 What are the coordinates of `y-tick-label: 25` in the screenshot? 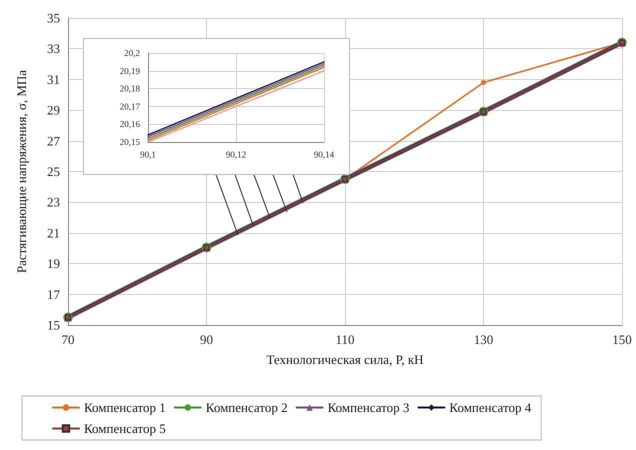 It's located at (53, 171).